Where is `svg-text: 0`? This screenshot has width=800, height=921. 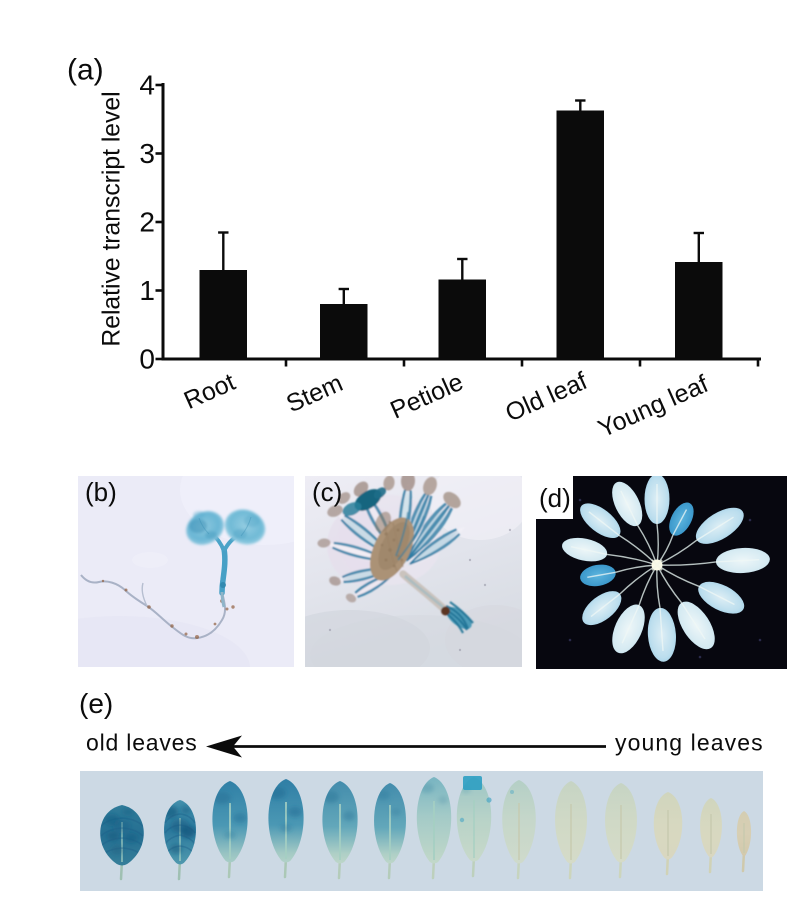
svg-text: 0 is located at coordinates (147, 359).